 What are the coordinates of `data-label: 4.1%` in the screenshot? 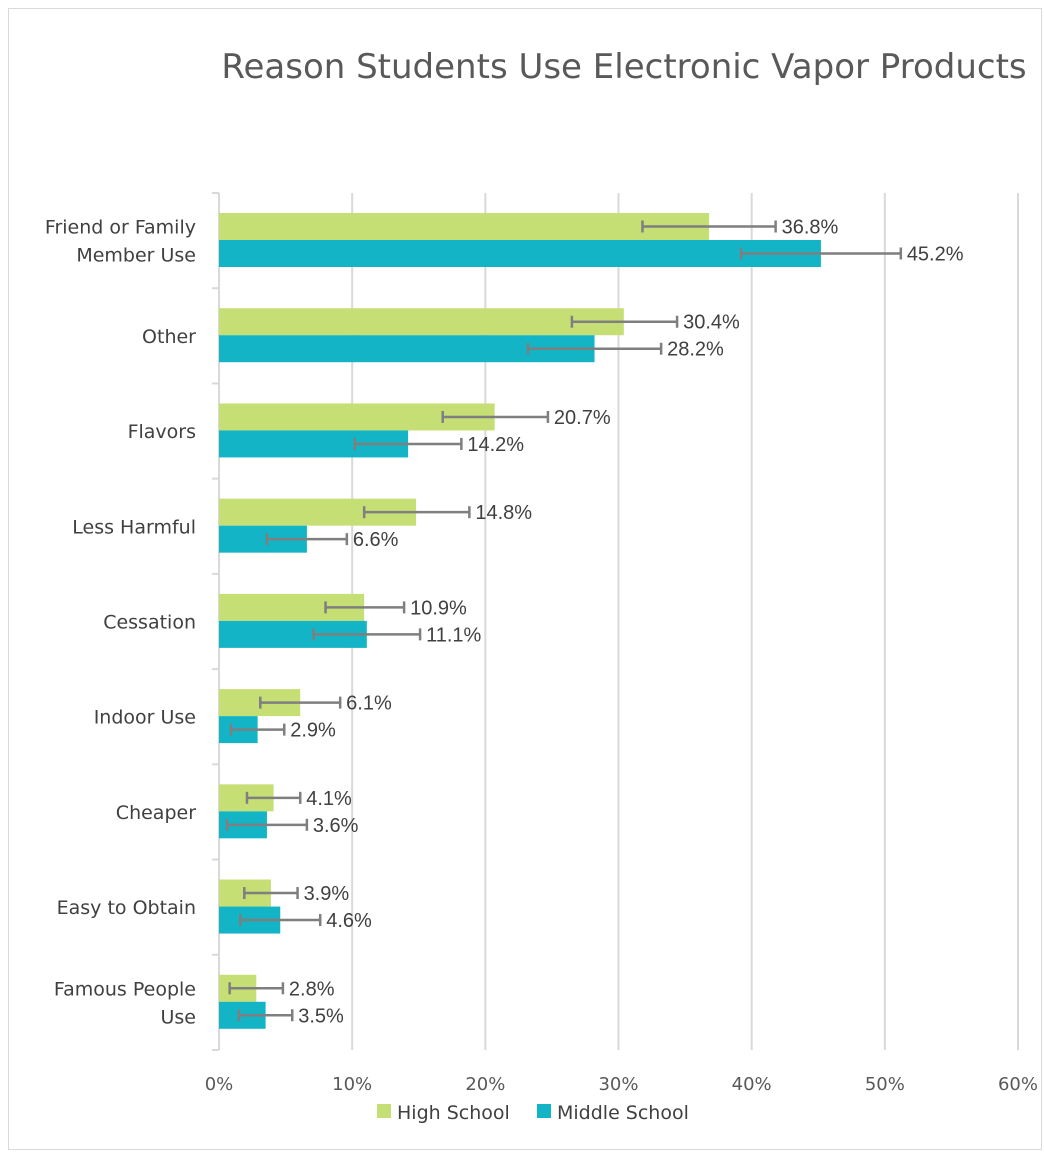 It's located at (329, 799).